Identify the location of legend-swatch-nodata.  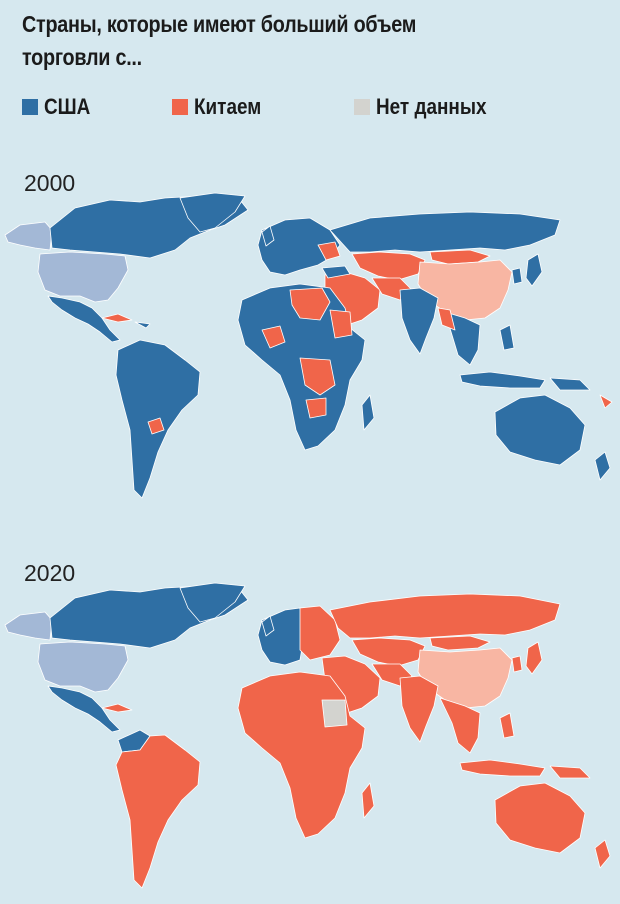
(362, 107).